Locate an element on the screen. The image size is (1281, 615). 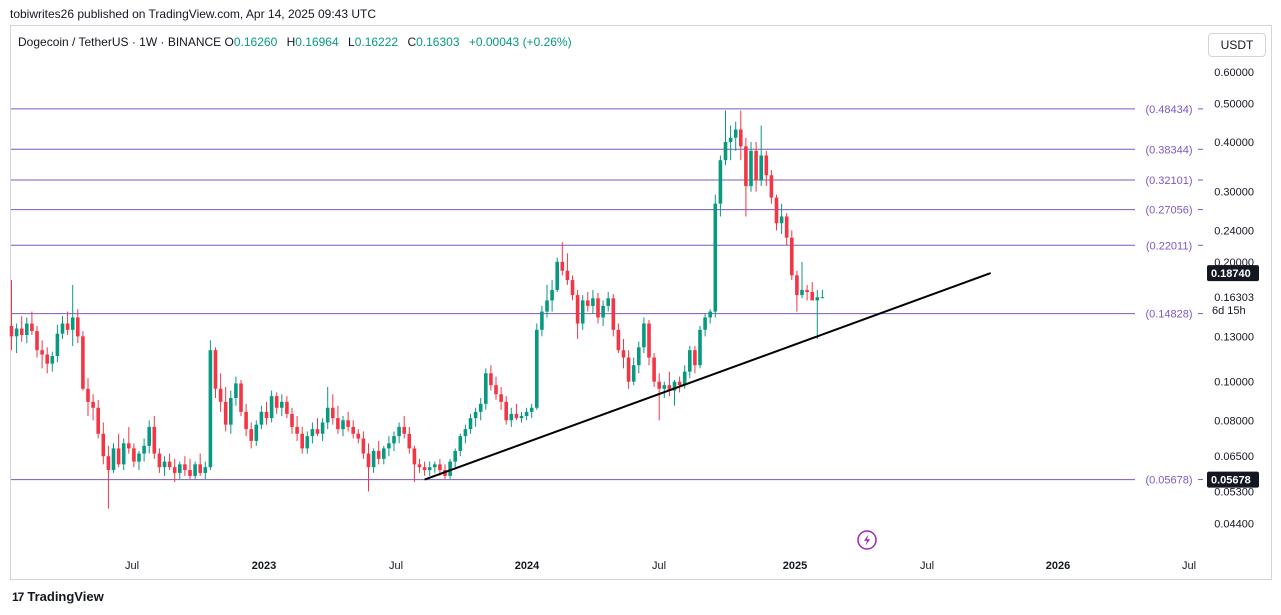
y-tick-label: 0.24000 is located at coordinates (1234, 231).